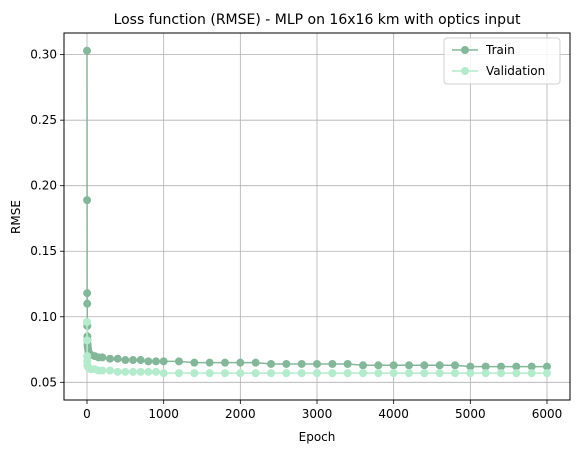 Image resolution: width=576 pixels, height=453 pixels. Describe the element at coordinates (43, 55) in the screenshot. I see `y-tick-label: 0.30` at that location.